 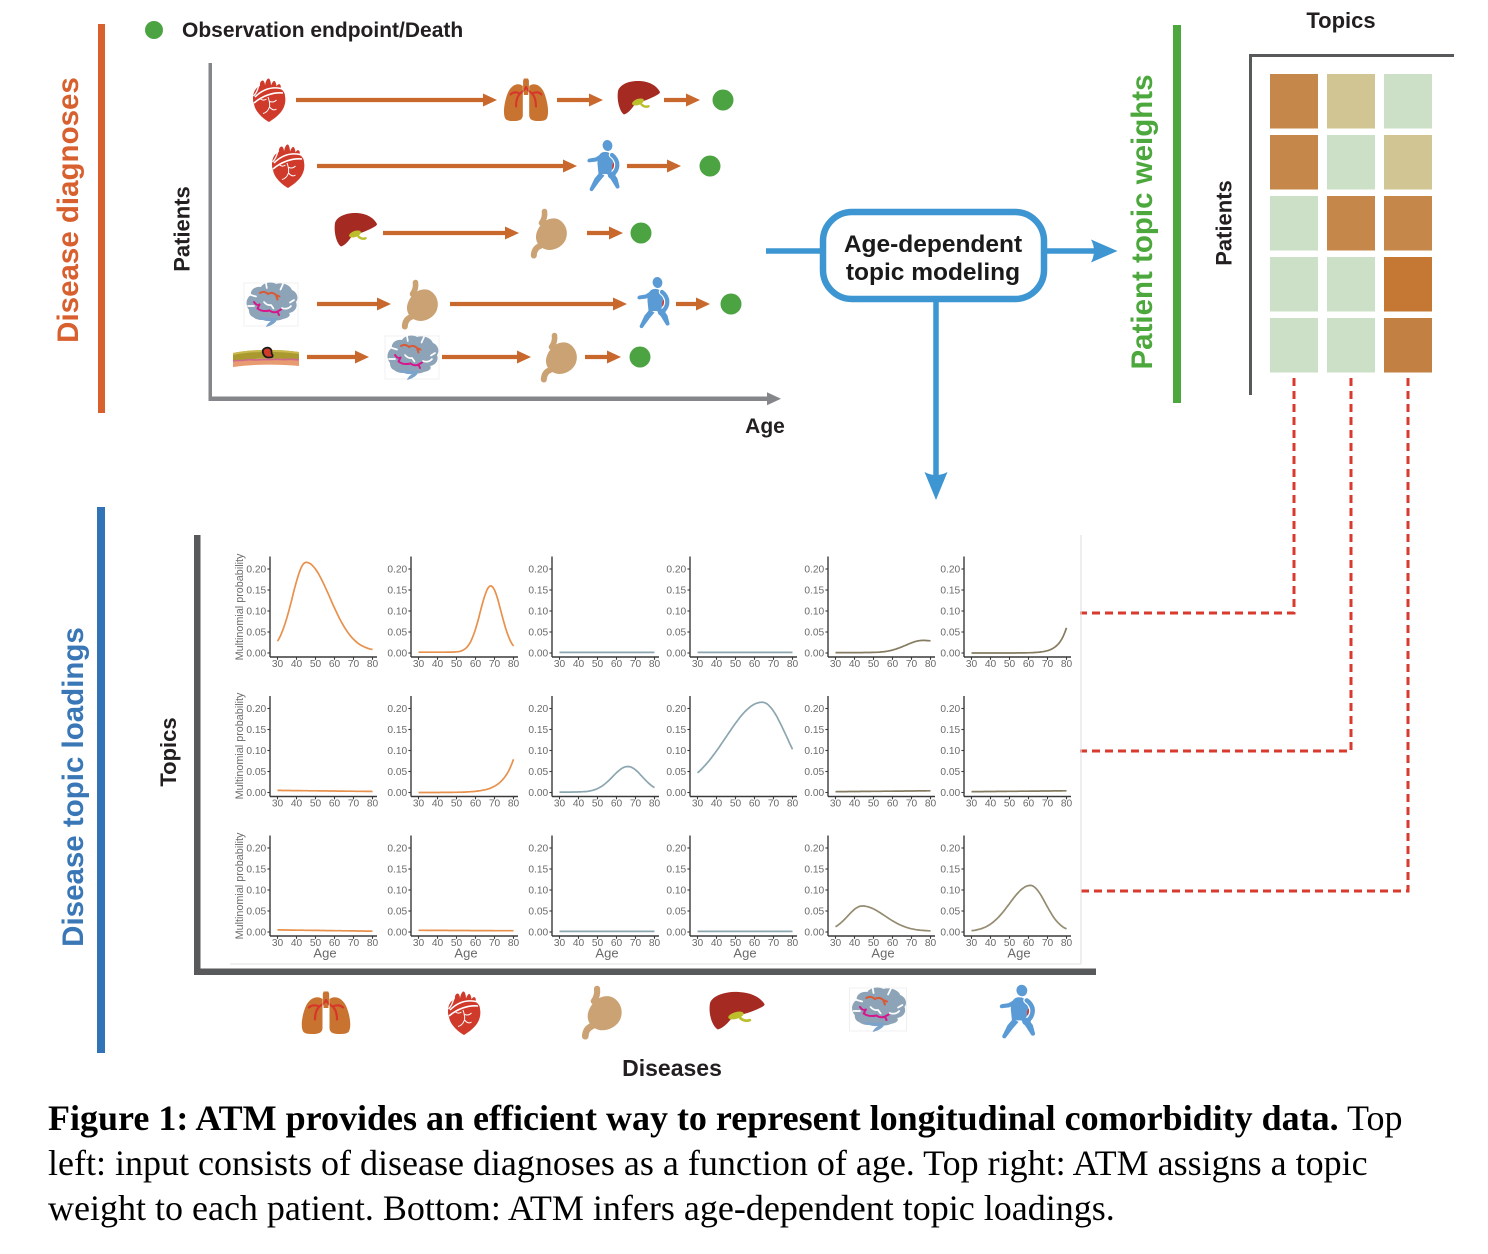 What do you see at coordinates (1340, 20) in the screenshot?
I see `svg-text: Topics` at bounding box center [1340, 20].